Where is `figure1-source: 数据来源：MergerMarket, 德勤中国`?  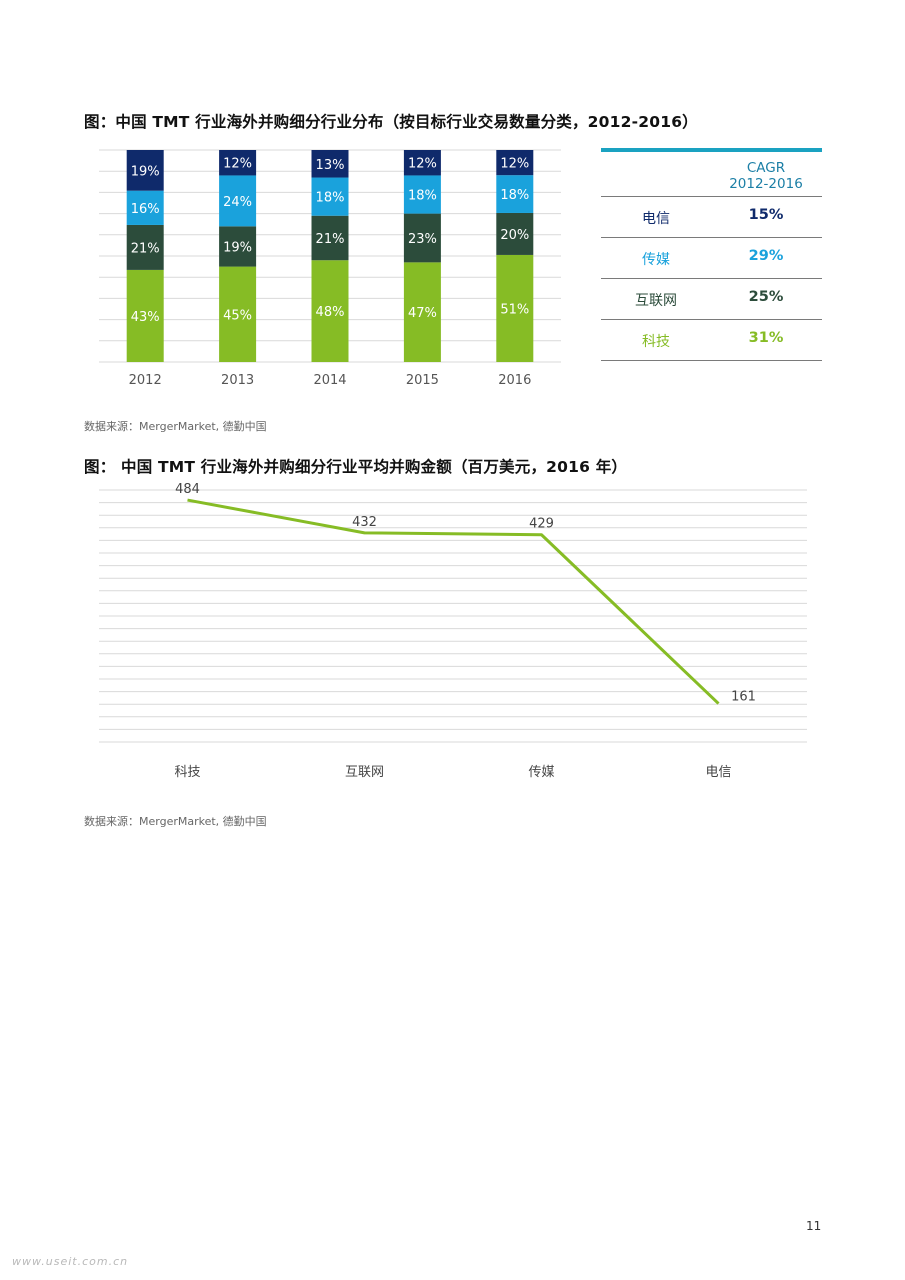
figure1-source: 数据来源：MergerMarket, 德勤中国 is located at coordinates (175, 426).